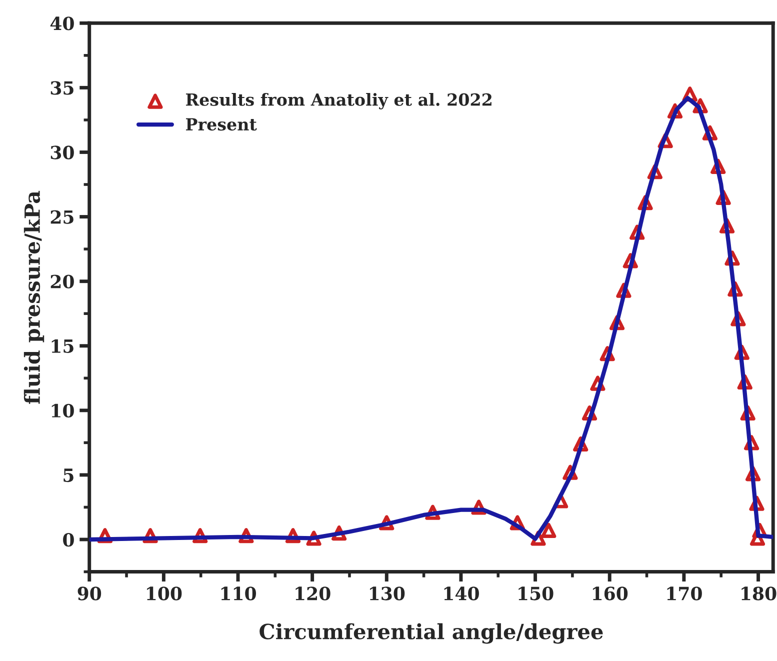 The image size is (777, 661). What do you see at coordinates (90, 593) in the screenshot?
I see `x-tick-label: 90` at bounding box center [90, 593].